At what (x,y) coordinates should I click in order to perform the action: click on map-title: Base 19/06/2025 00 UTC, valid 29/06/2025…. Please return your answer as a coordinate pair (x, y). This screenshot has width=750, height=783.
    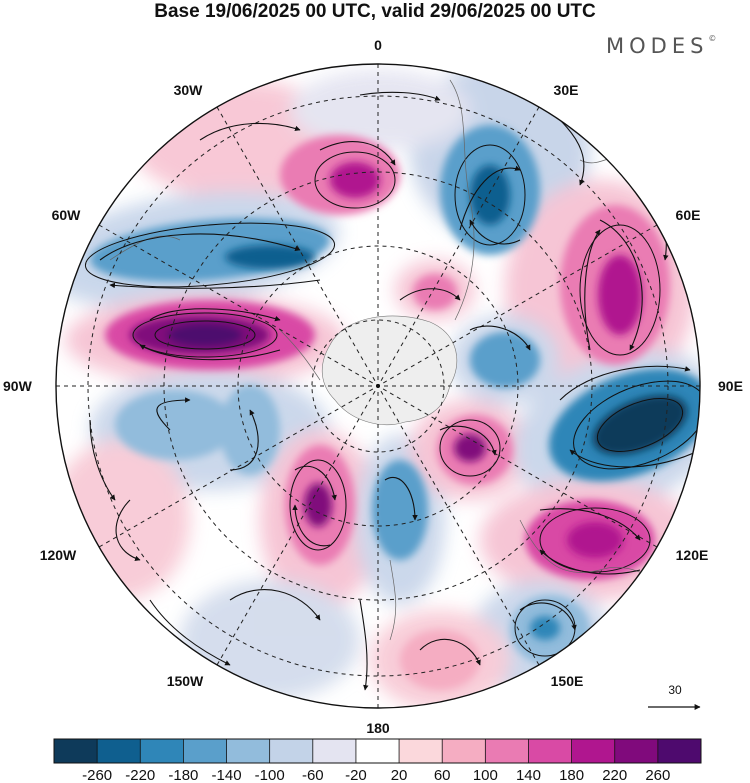
    Looking at the image, I should click on (375, 11).